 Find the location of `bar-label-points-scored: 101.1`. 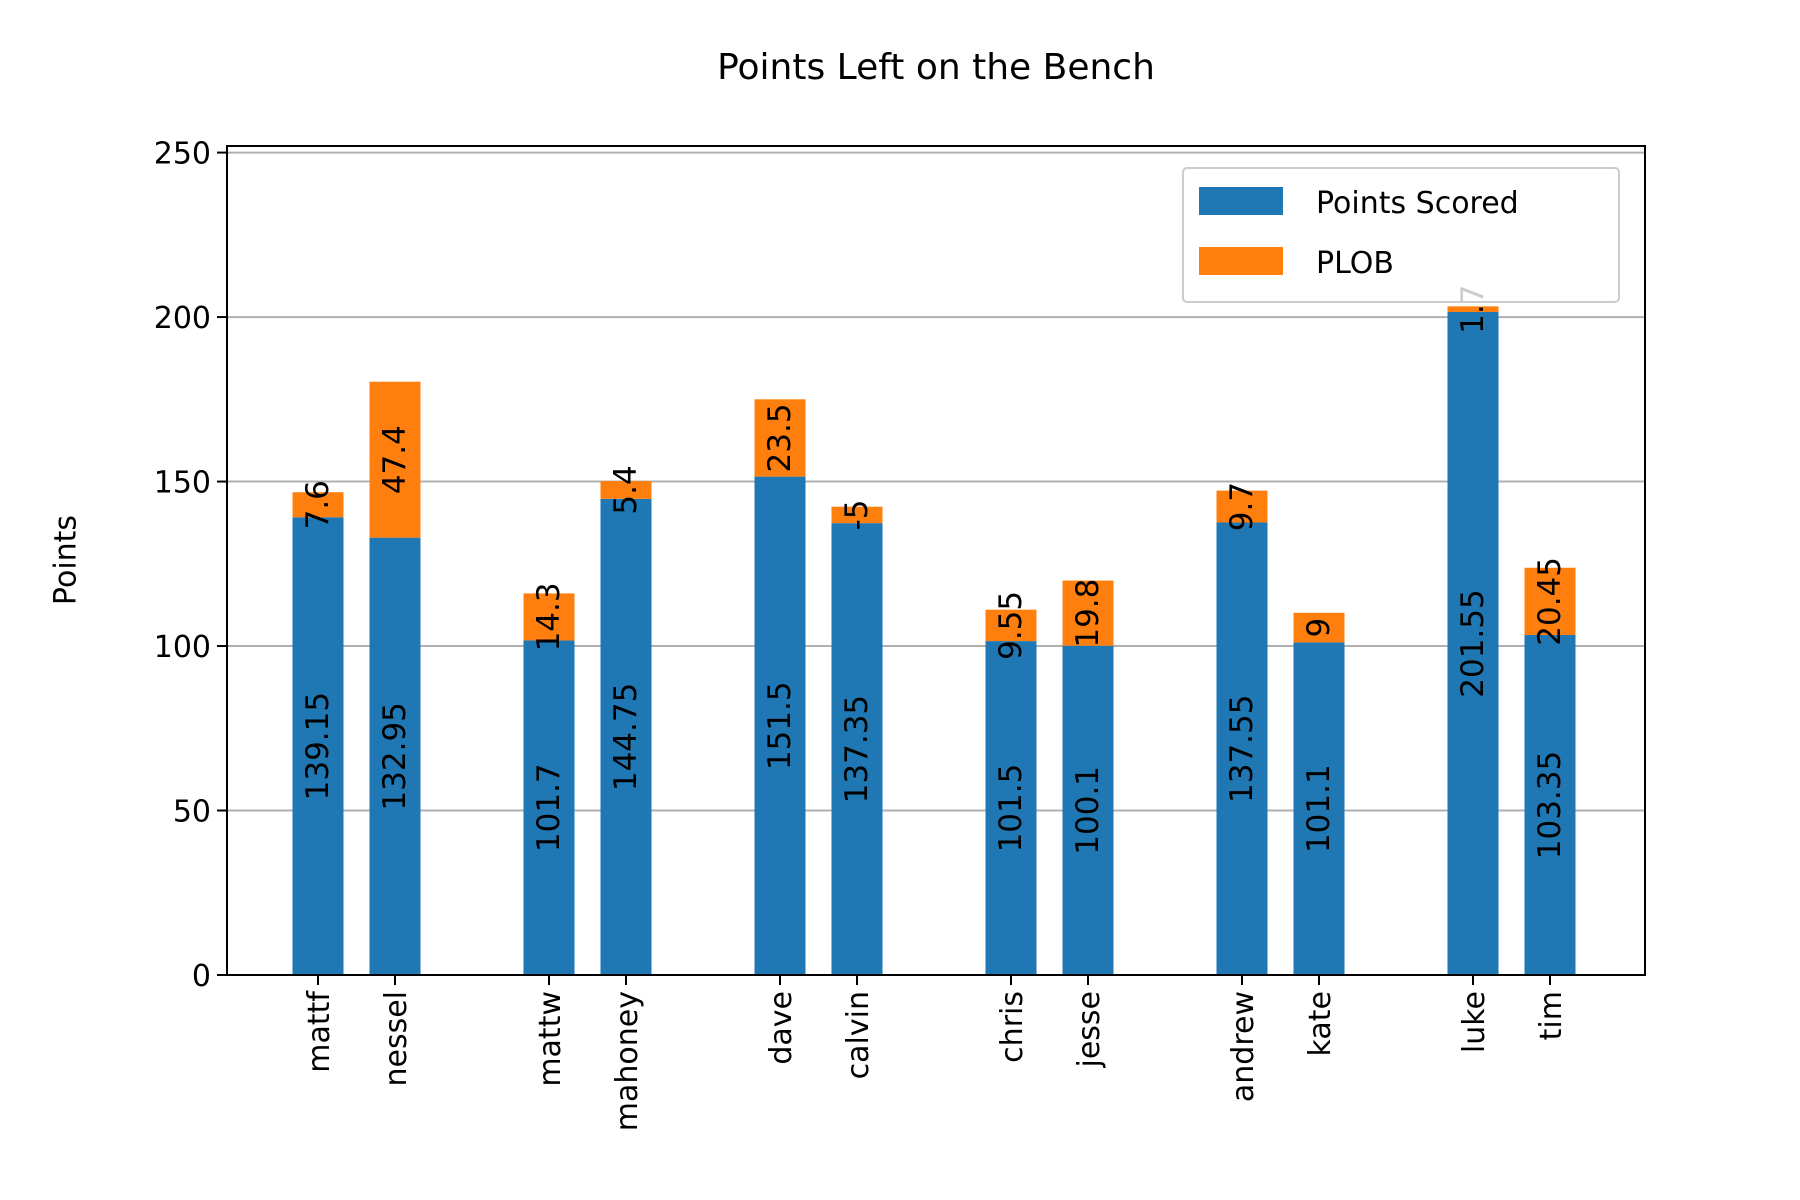

bar-label-points-scored: 101.1 is located at coordinates (1319, 808).